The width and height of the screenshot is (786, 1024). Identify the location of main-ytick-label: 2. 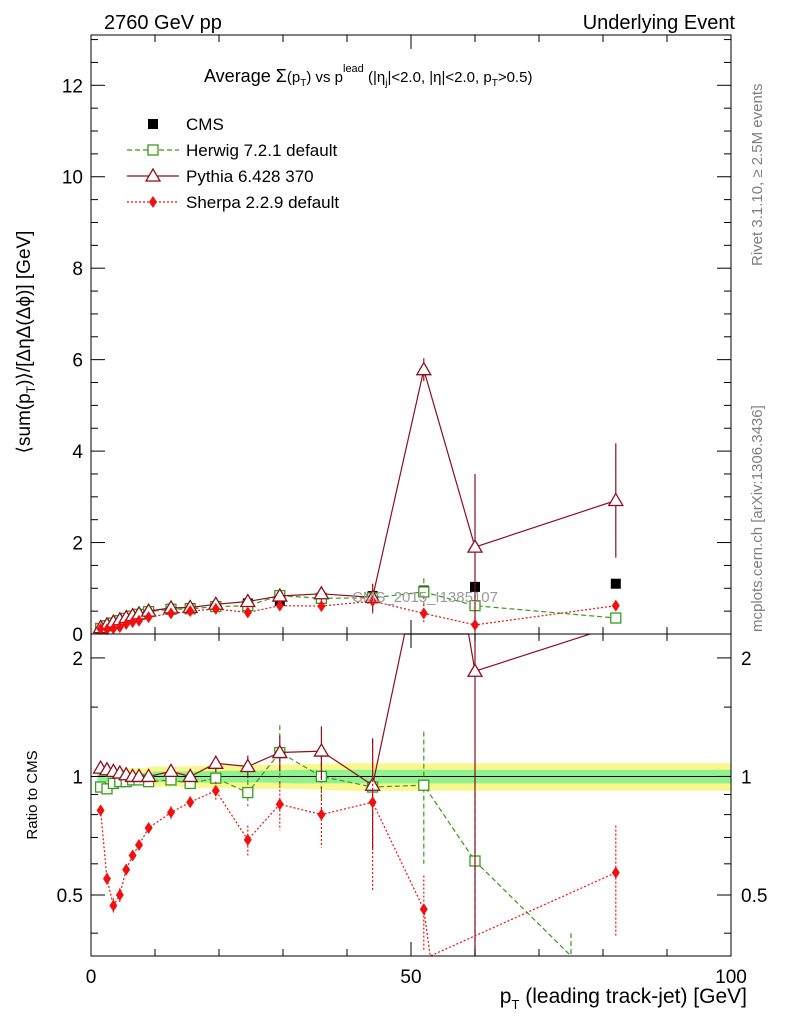
(77, 544).